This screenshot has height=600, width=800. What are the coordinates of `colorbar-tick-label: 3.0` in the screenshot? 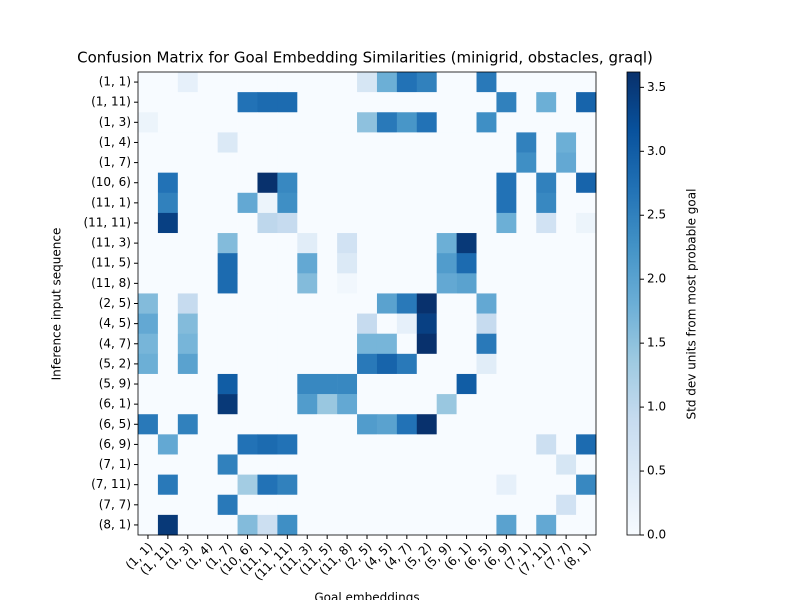 It's located at (656, 151).